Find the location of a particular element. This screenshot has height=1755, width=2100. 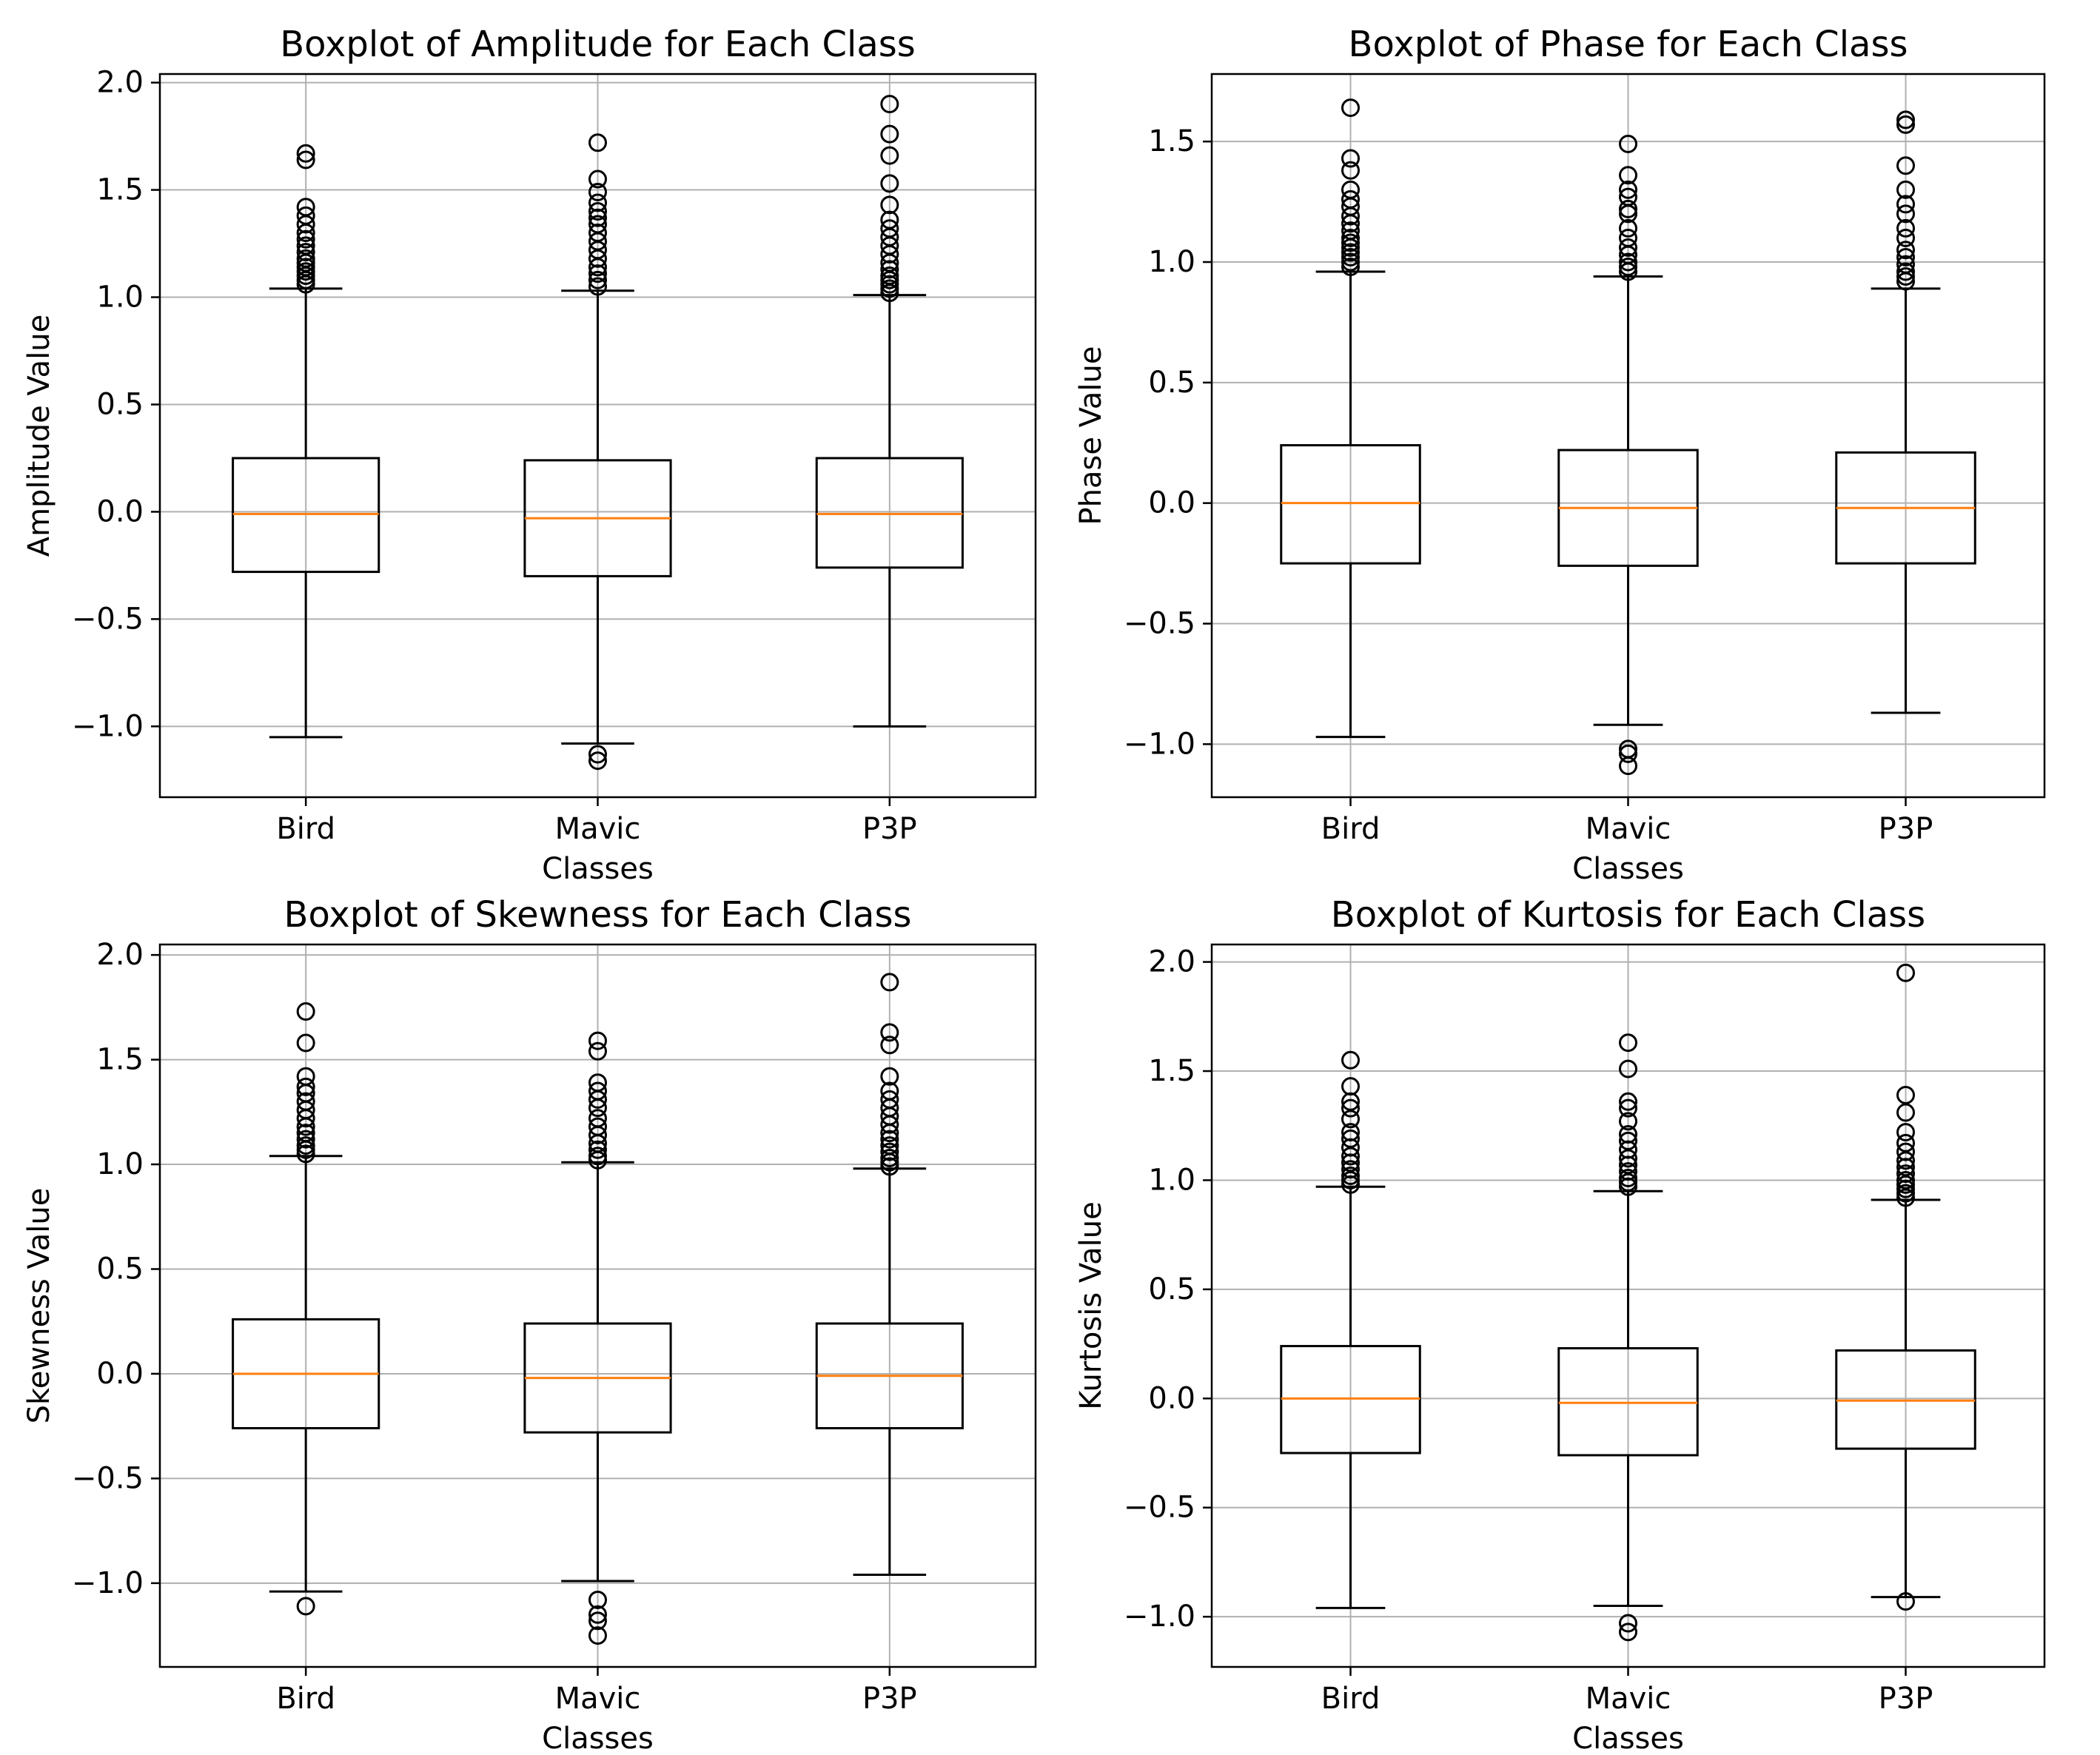

chart1-ytick-label: 2.0 is located at coordinates (120, 83).